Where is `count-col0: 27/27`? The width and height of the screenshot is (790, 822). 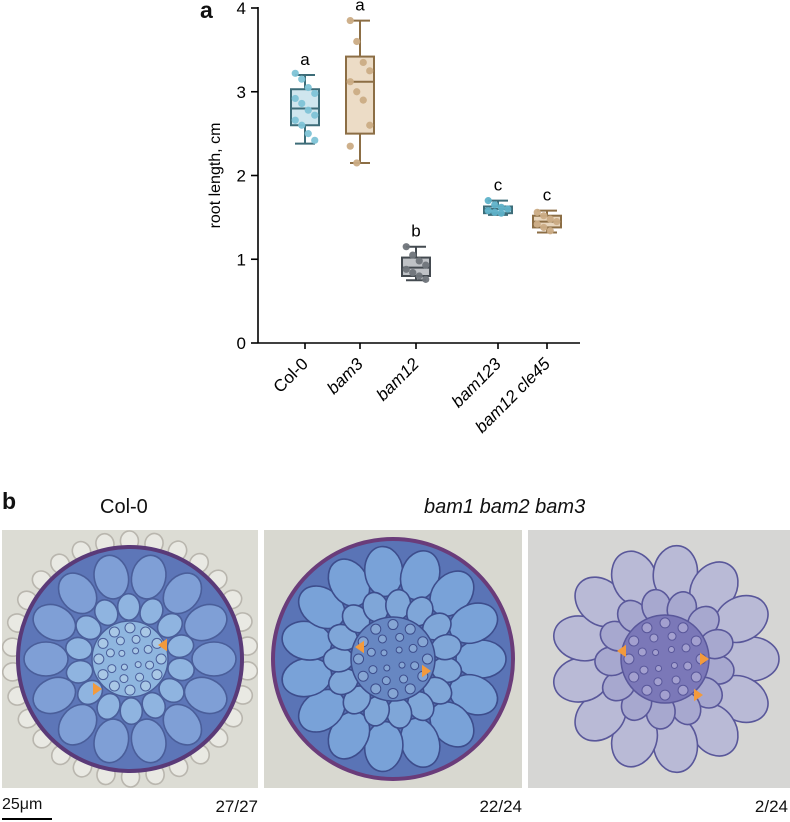 count-col0: 27/27 is located at coordinates (236, 806).